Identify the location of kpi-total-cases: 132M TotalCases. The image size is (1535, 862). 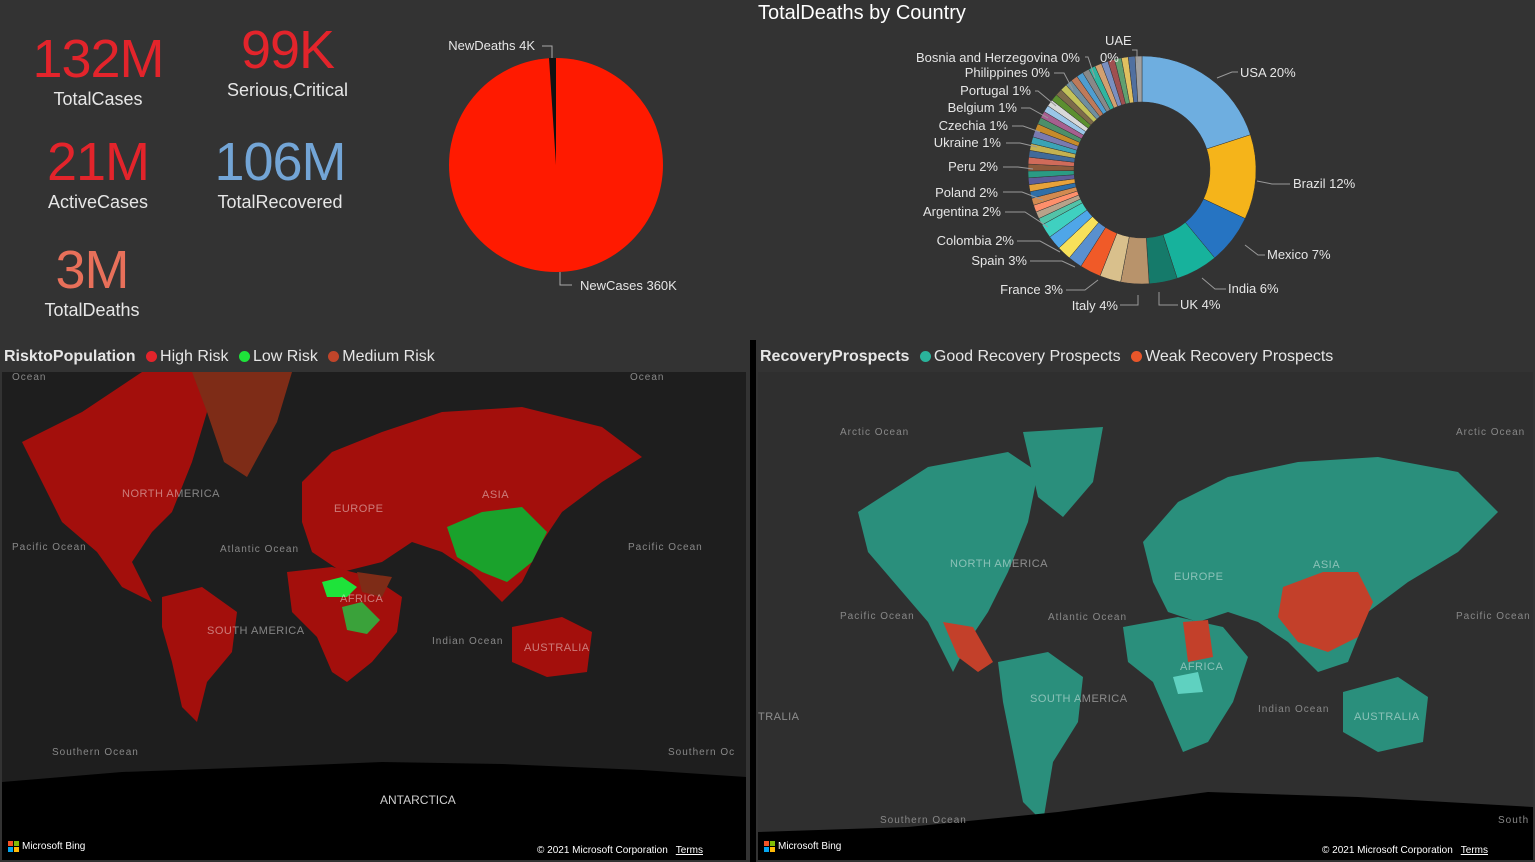
(98, 70).